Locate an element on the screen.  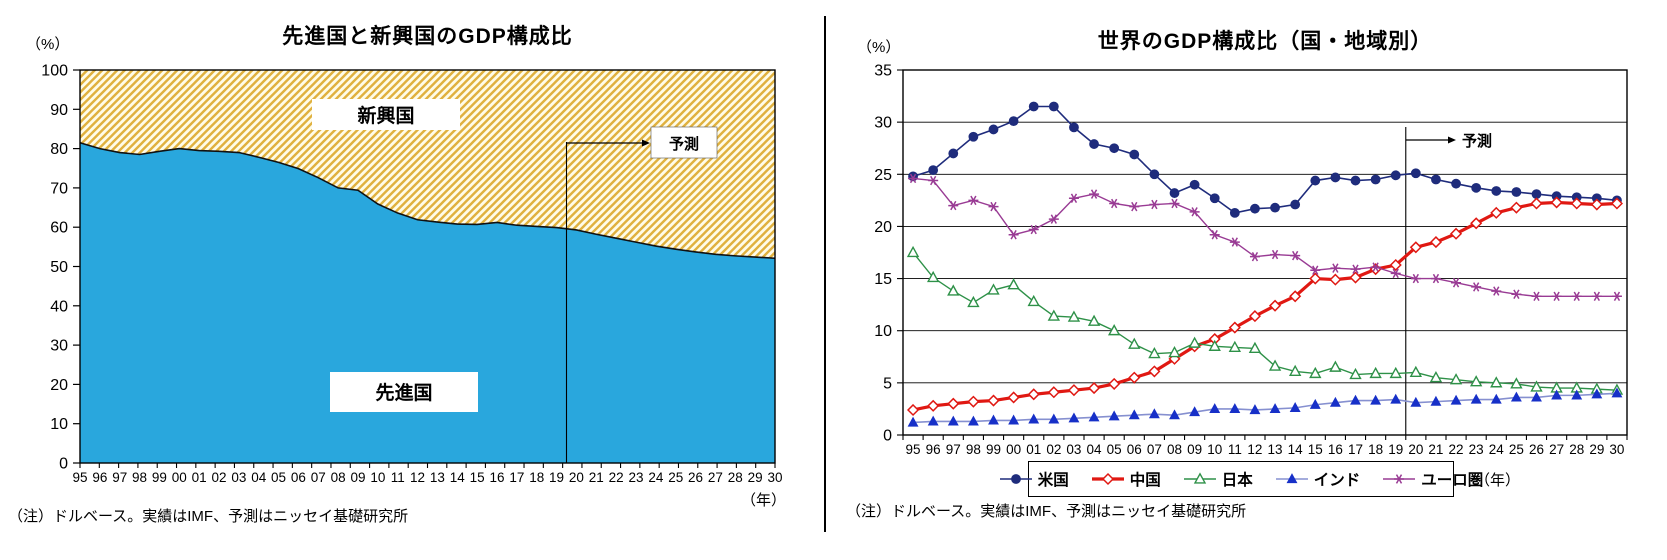
y-tick-label: 10 is located at coordinates (883, 331).